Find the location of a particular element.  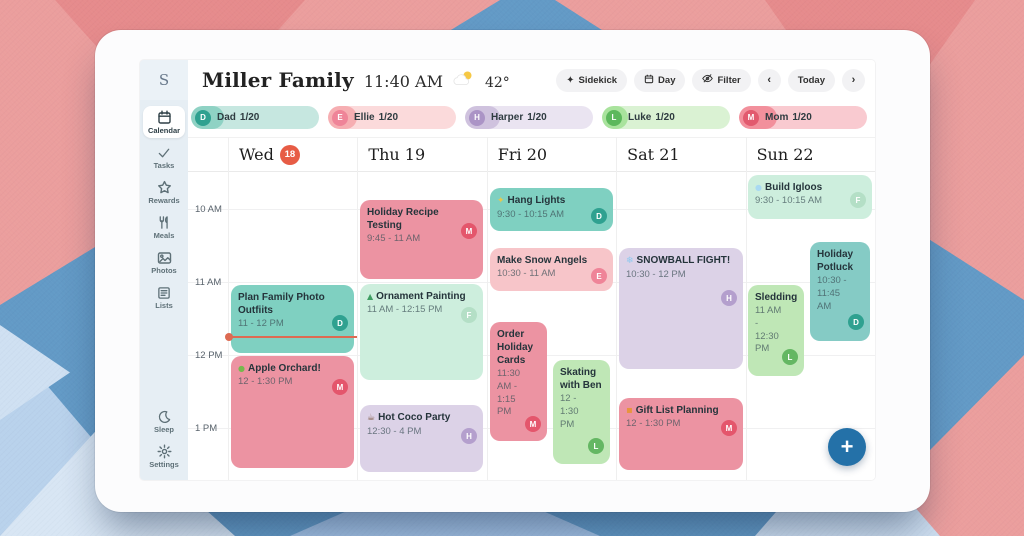

sidebar-item-calendar: Calendar is located at coordinates (164, 122).